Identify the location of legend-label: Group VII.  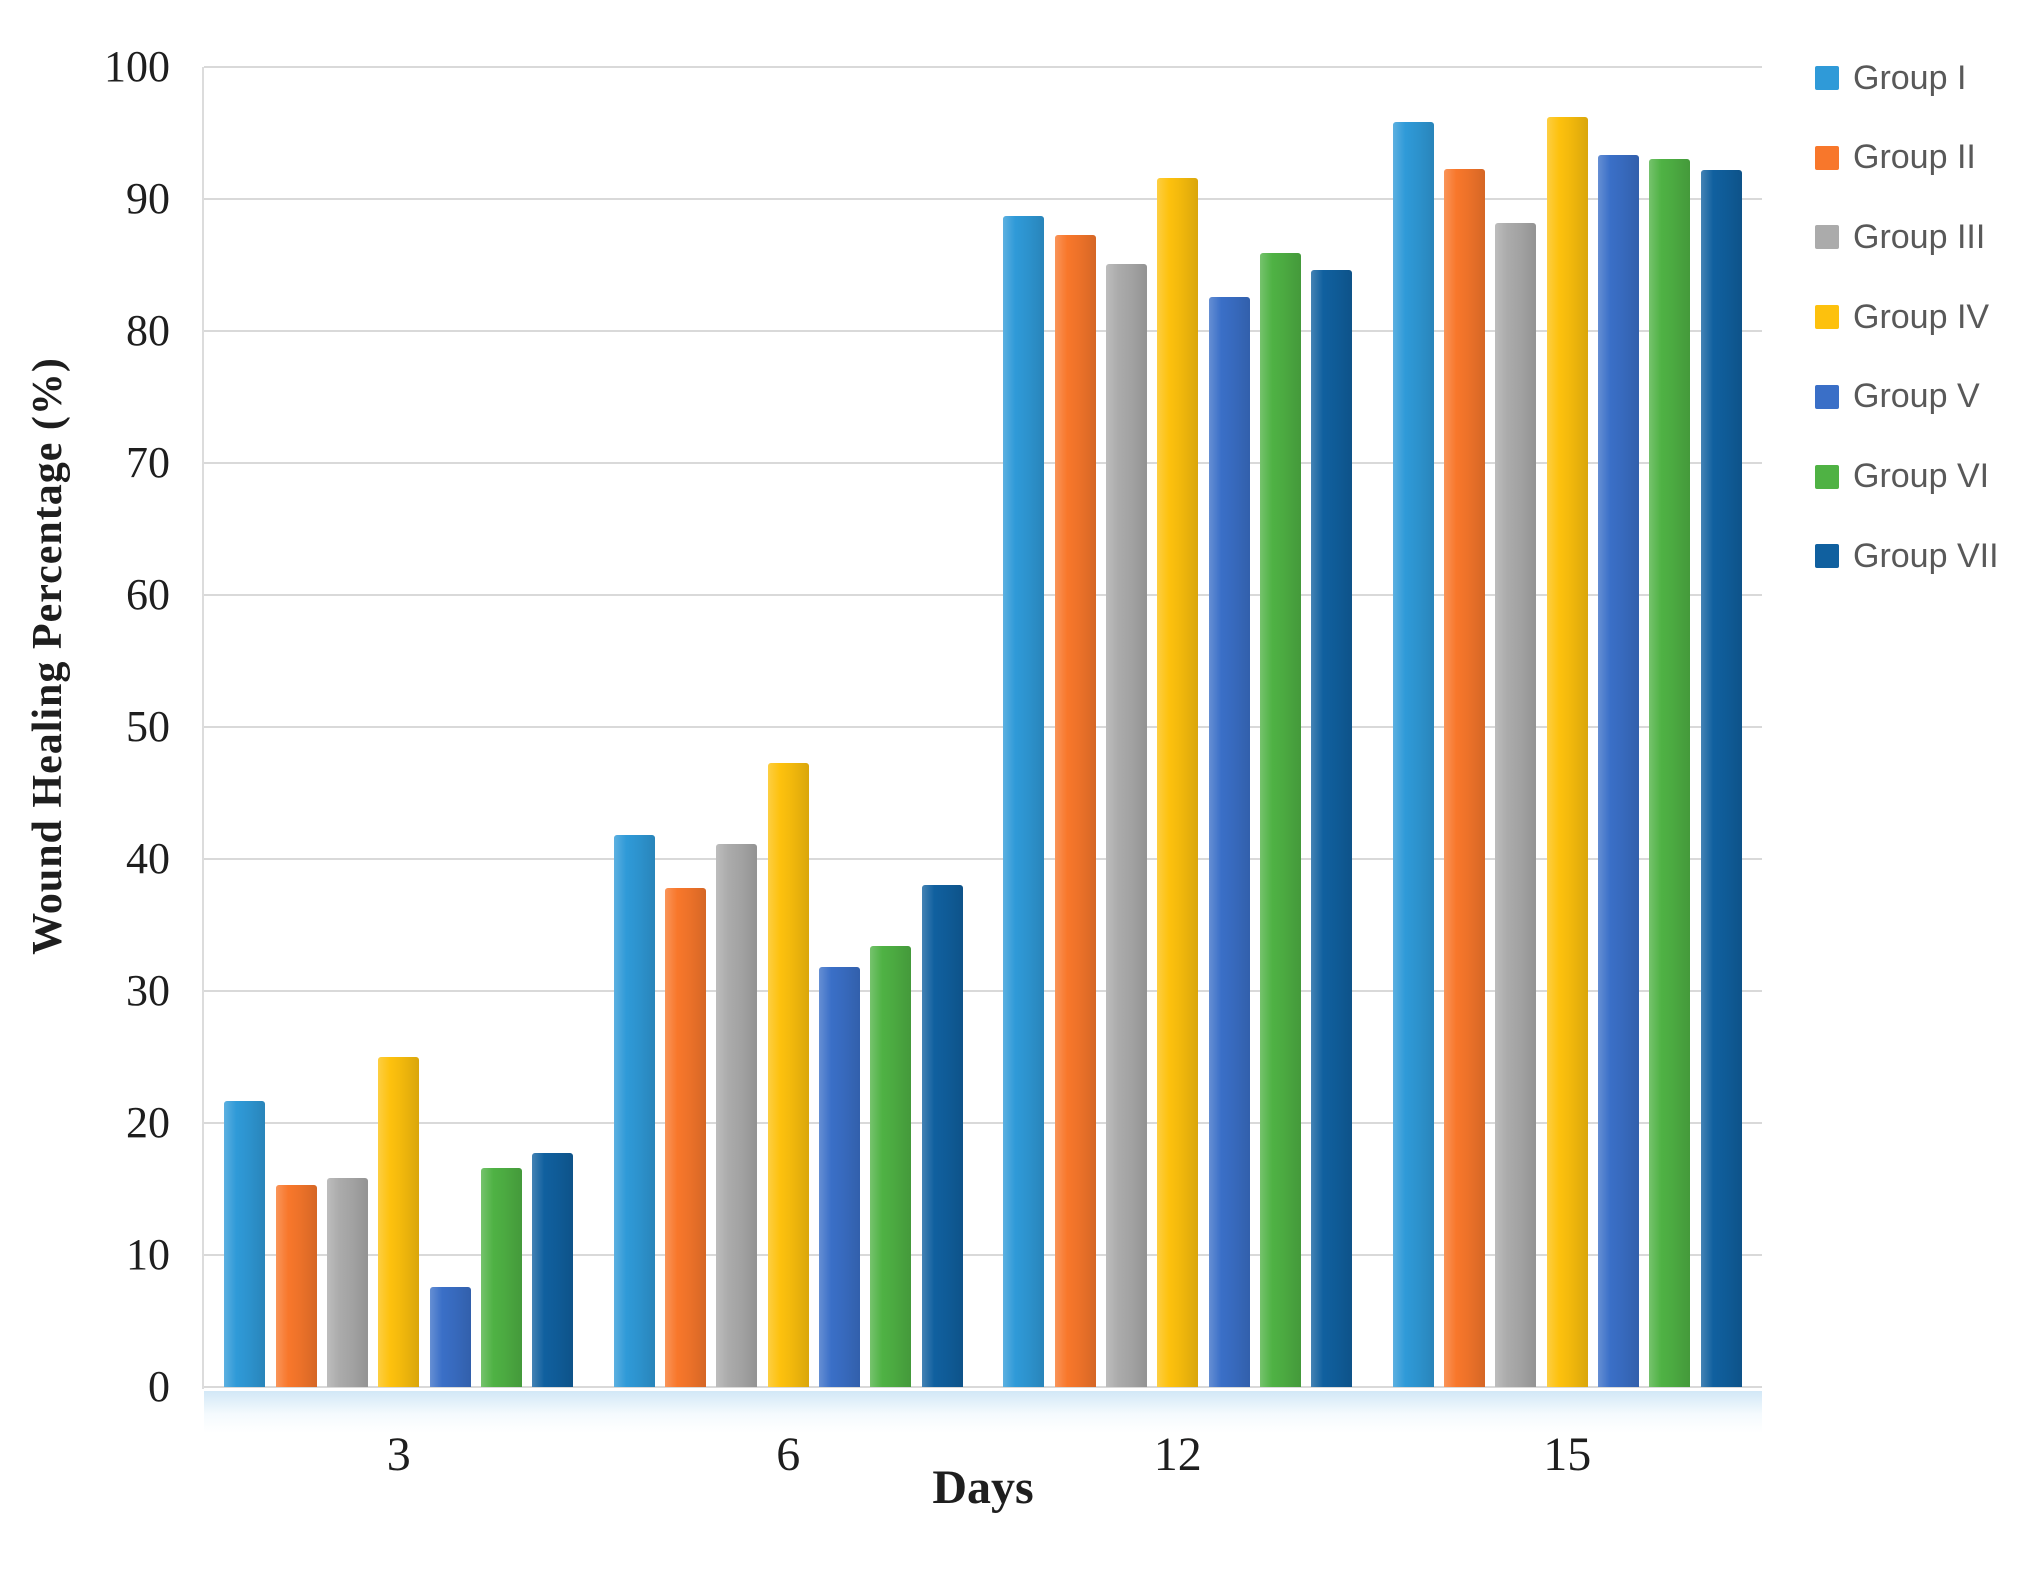
(1926, 555).